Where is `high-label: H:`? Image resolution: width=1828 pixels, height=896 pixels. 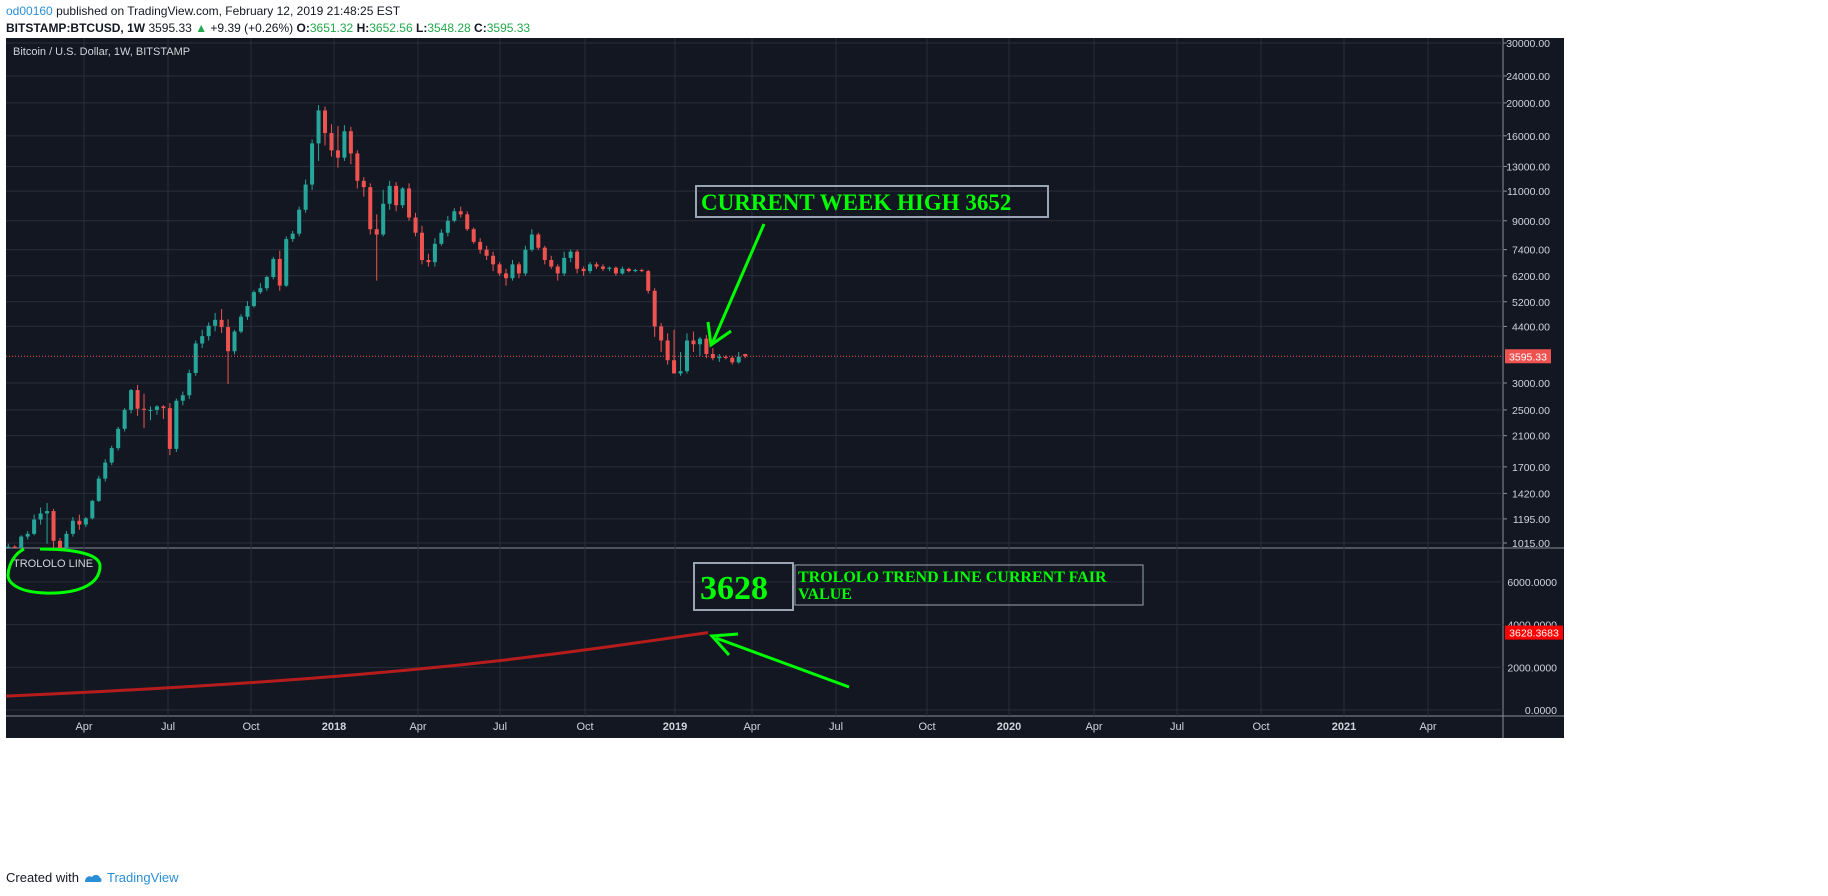
high-label: H: is located at coordinates (363, 28).